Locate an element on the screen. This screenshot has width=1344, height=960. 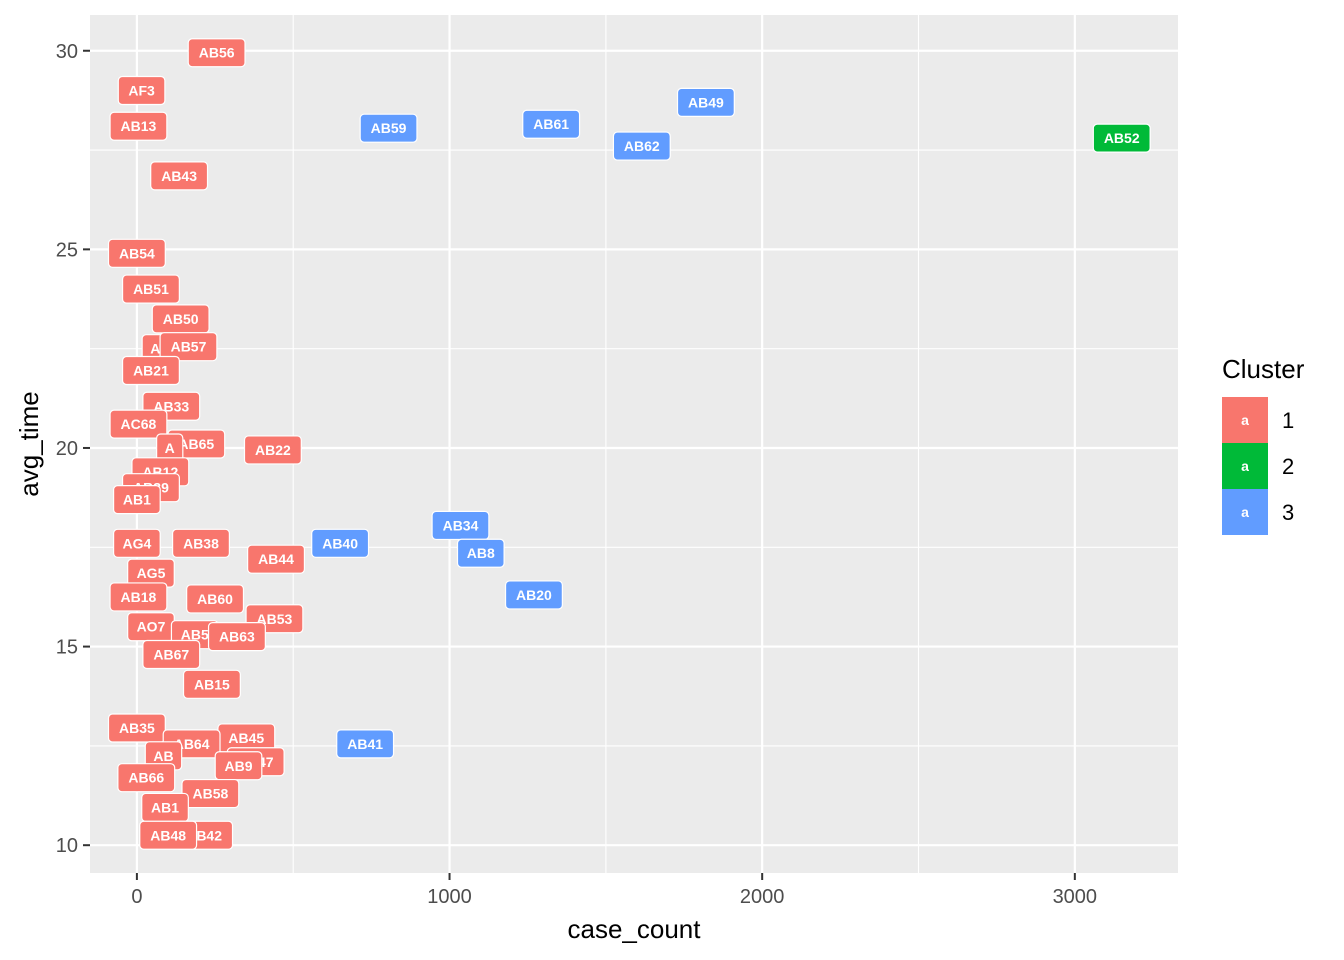
point-label-ab57: AB57 is located at coordinates (188, 347).